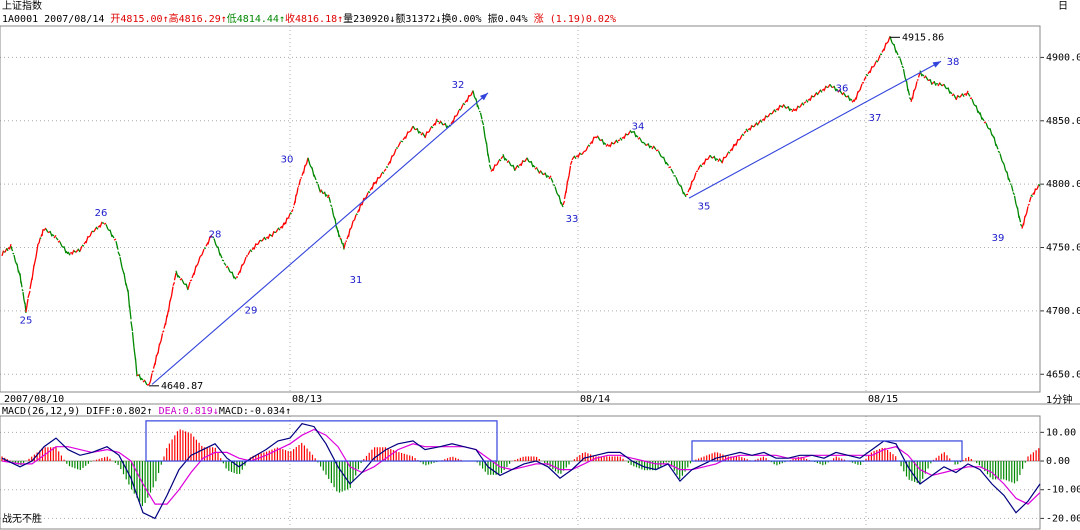 Image resolution: width=1080 pixels, height=530 pixels. Describe the element at coordinates (1063, 6) in the screenshot. I see `corner-label: 日` at that location.